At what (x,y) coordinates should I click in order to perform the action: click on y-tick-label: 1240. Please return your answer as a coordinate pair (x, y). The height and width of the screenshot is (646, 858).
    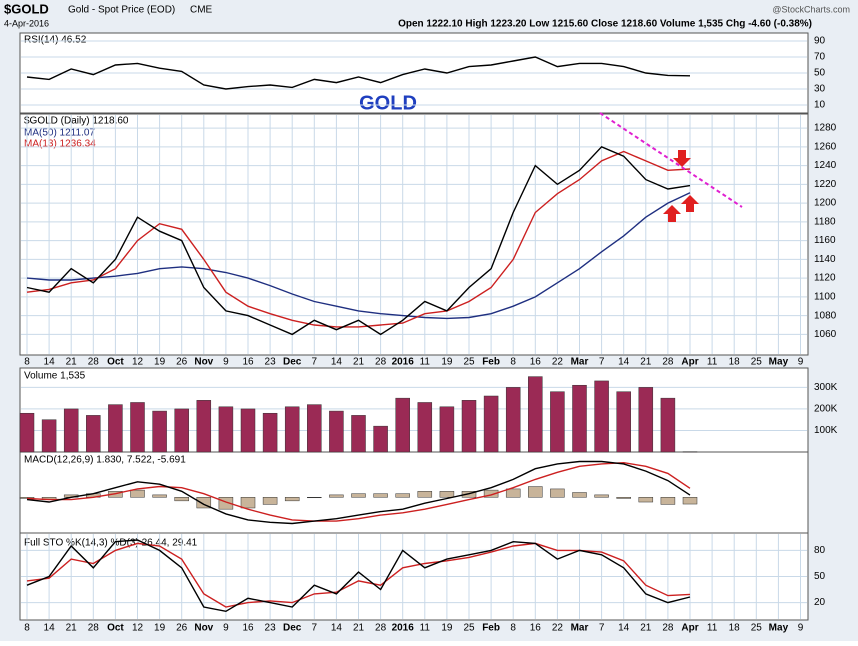
    Looking at the image, I should click on (825, 165).